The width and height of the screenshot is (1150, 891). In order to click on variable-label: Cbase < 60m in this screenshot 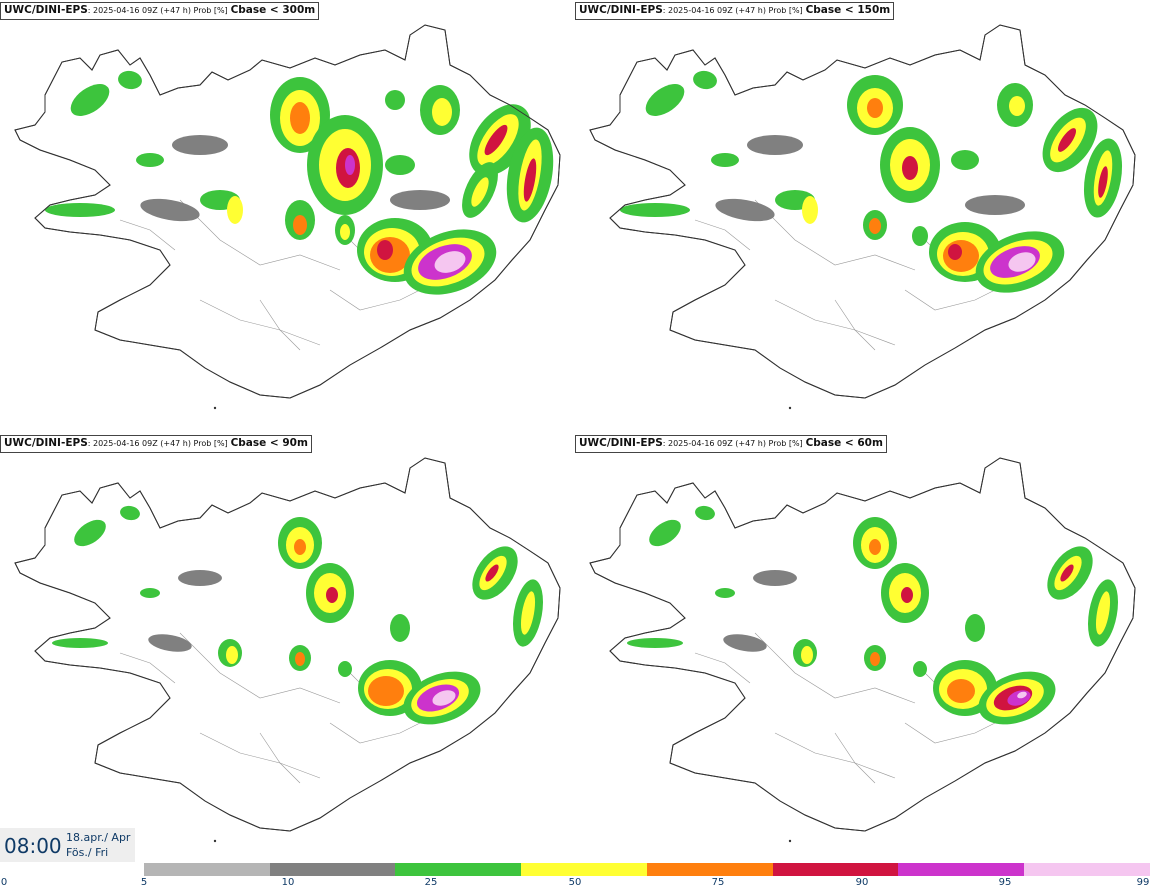, I will do `click(844, 443)`.